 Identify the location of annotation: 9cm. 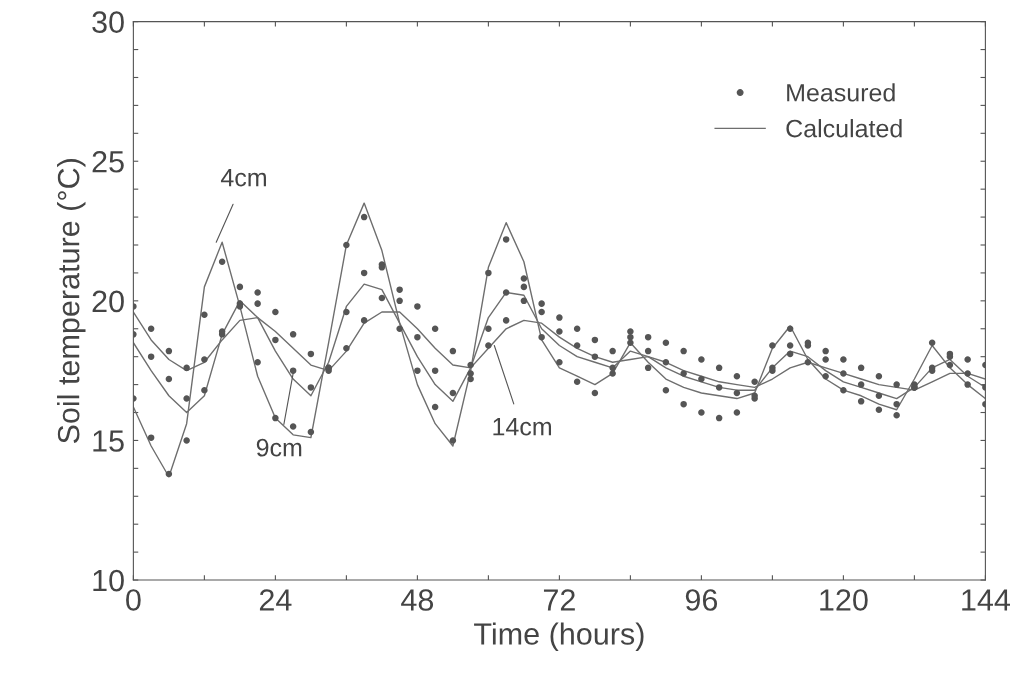
(279, 447).